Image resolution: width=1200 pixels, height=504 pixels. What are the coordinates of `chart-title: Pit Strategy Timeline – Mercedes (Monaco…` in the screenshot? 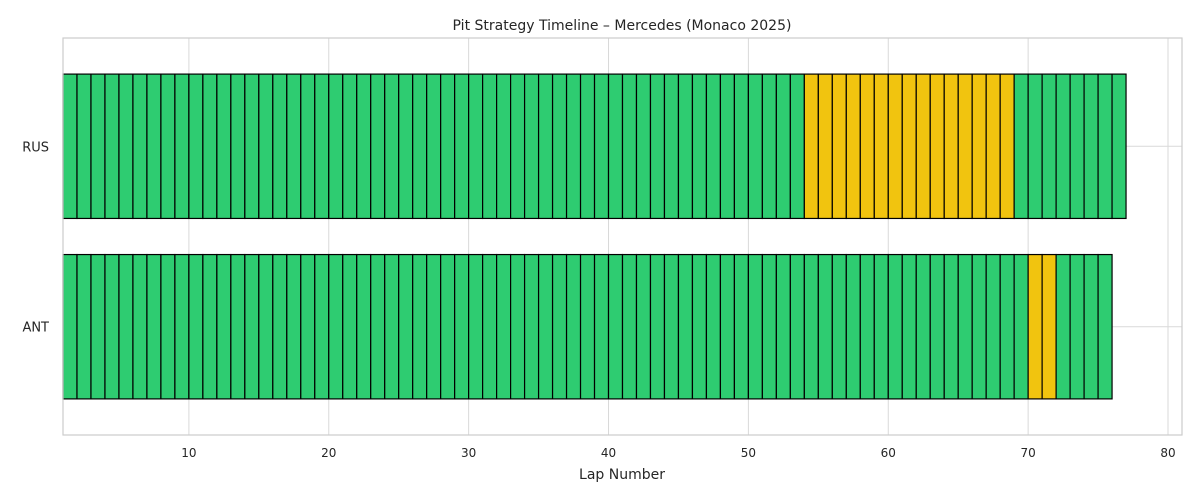 It's located at (622, 26).